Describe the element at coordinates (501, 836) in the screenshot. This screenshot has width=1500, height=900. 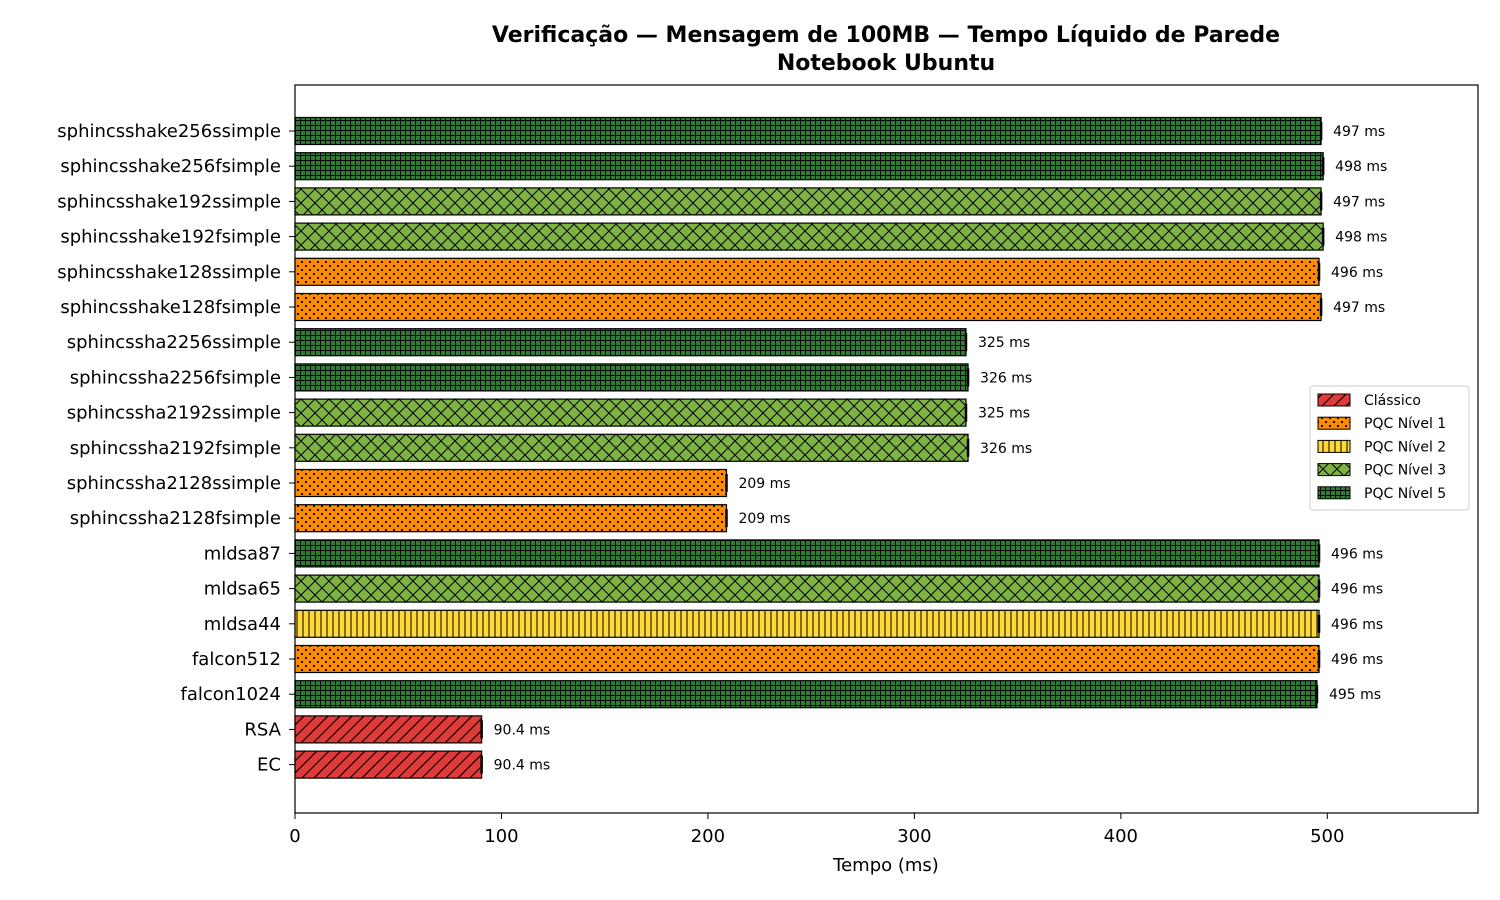
I see `x-tick-label: 100` at that location.